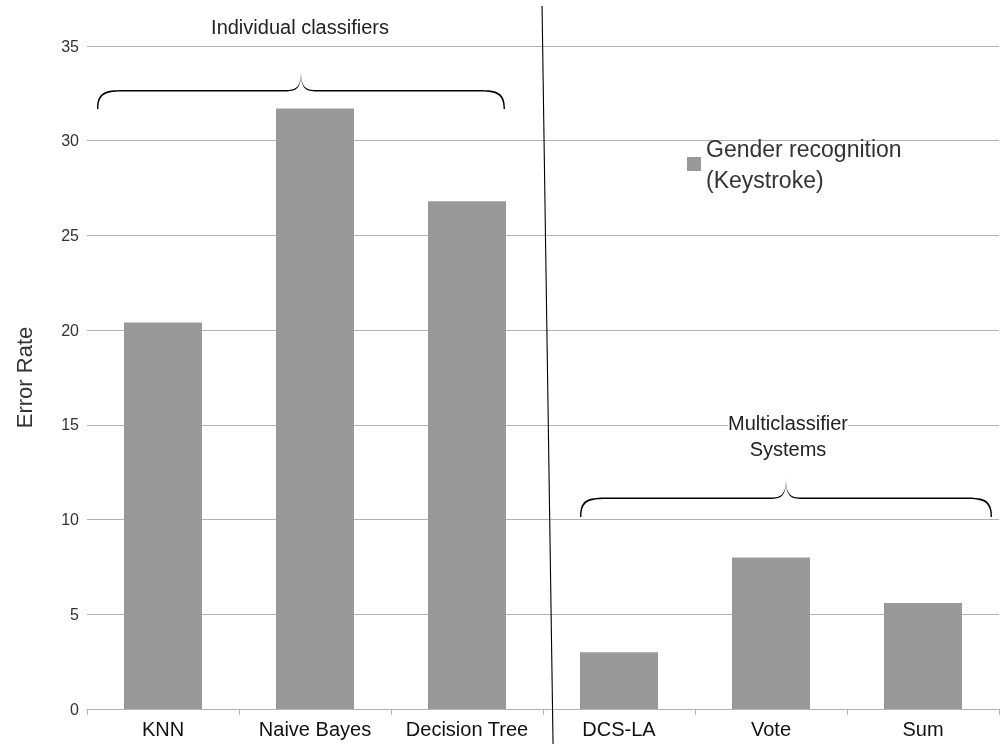 This screenshot has width=1001, height=744. What do you see at coordinates (807, 164) in the screenshot?
I see `legend-label: Gender recognition (Keystroke)` at bounding box center [807, 164].